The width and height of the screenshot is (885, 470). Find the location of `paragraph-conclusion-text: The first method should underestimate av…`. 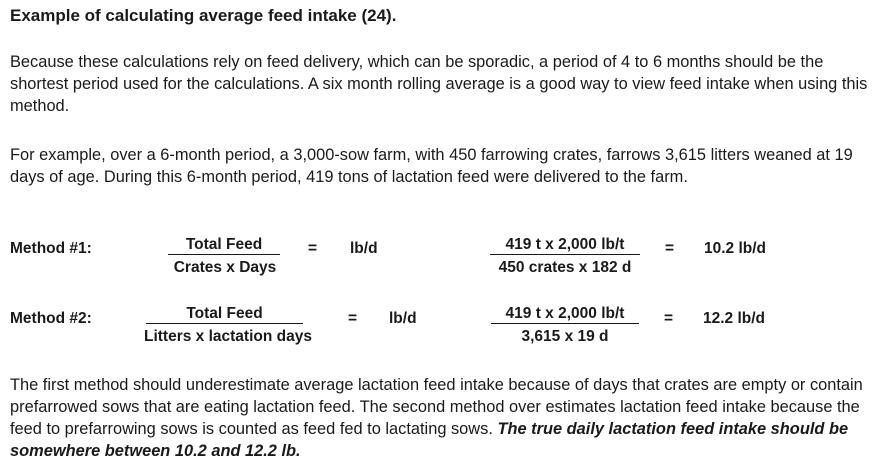

paragraph-conclusion-text: The first method should underestimate av… is located at coordinates (436, 407).